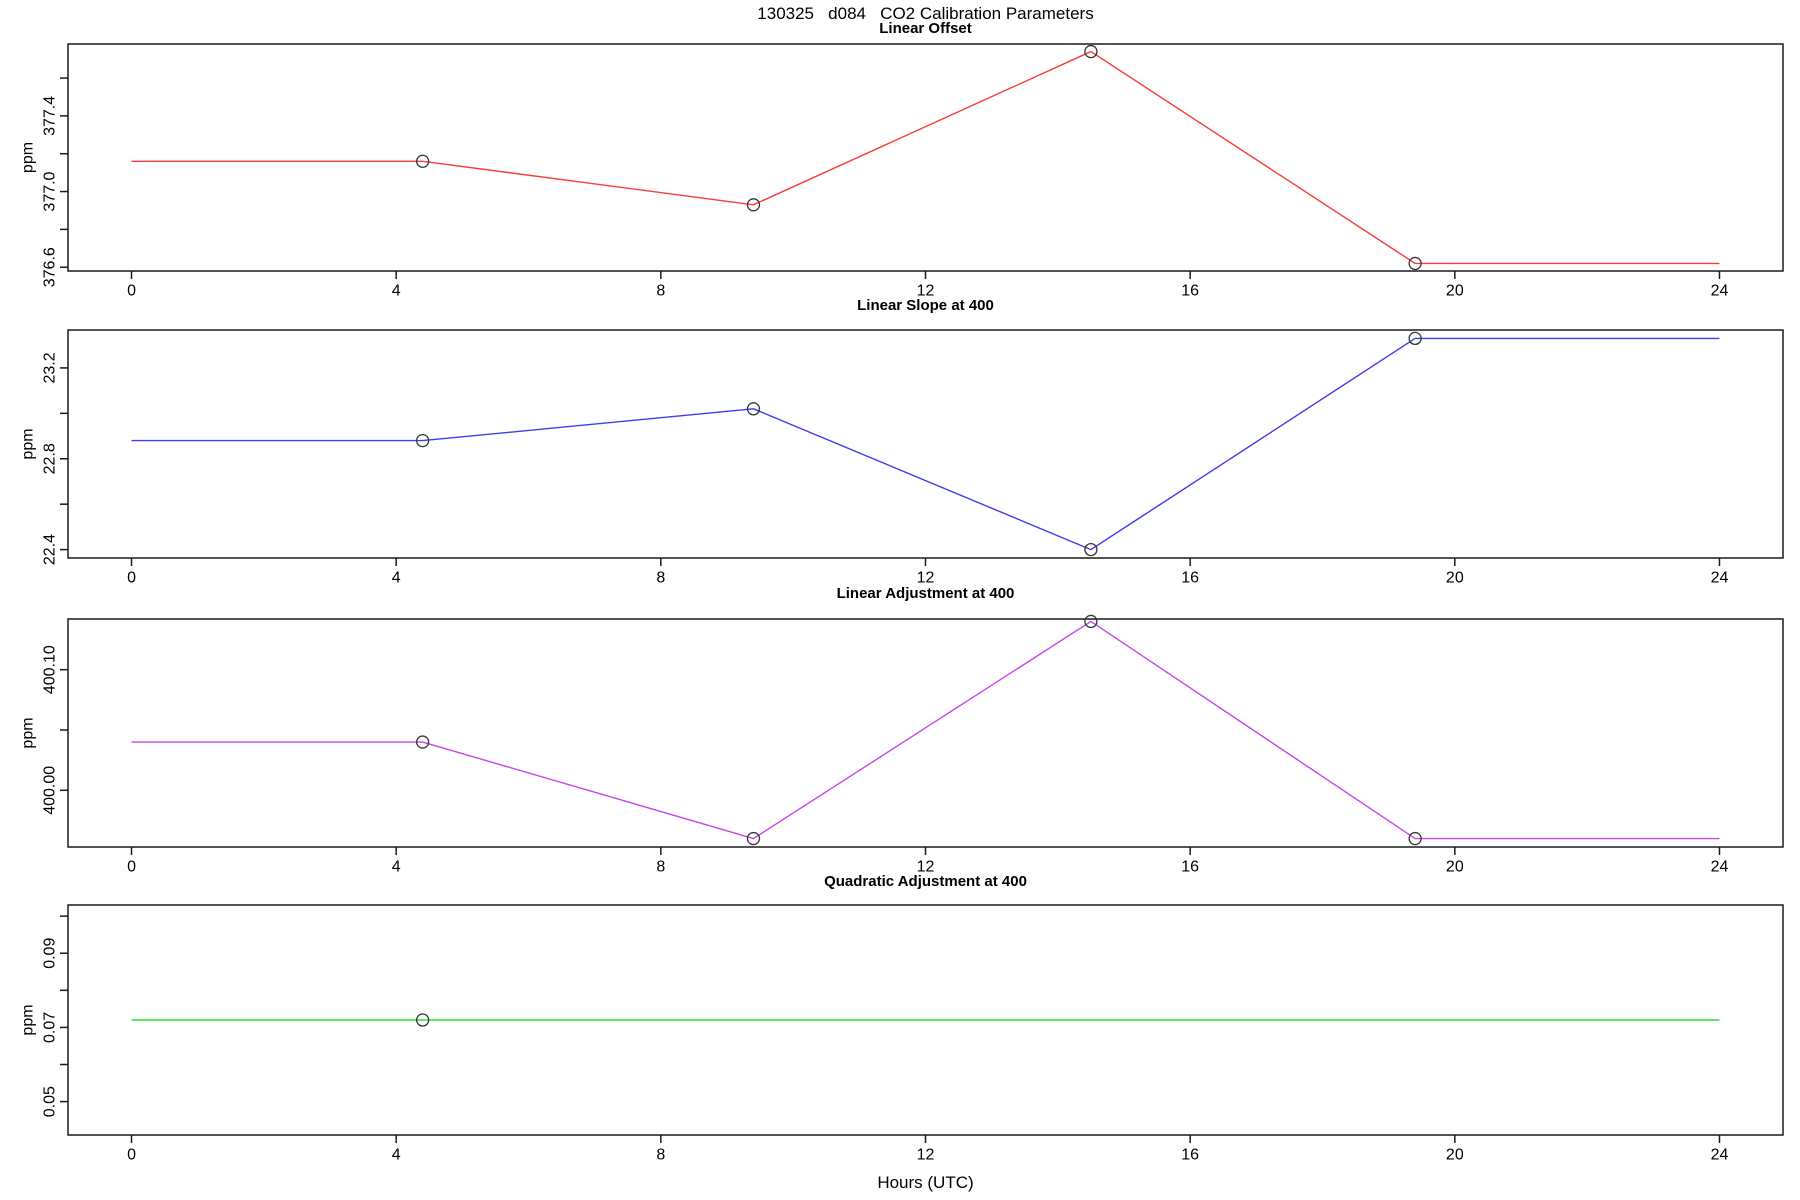 Image resolution: width=1800 pixels, height=1200 pixels. I want to click on panel-title-linear-slope: Linear Slope at 400, so click(925, 305).